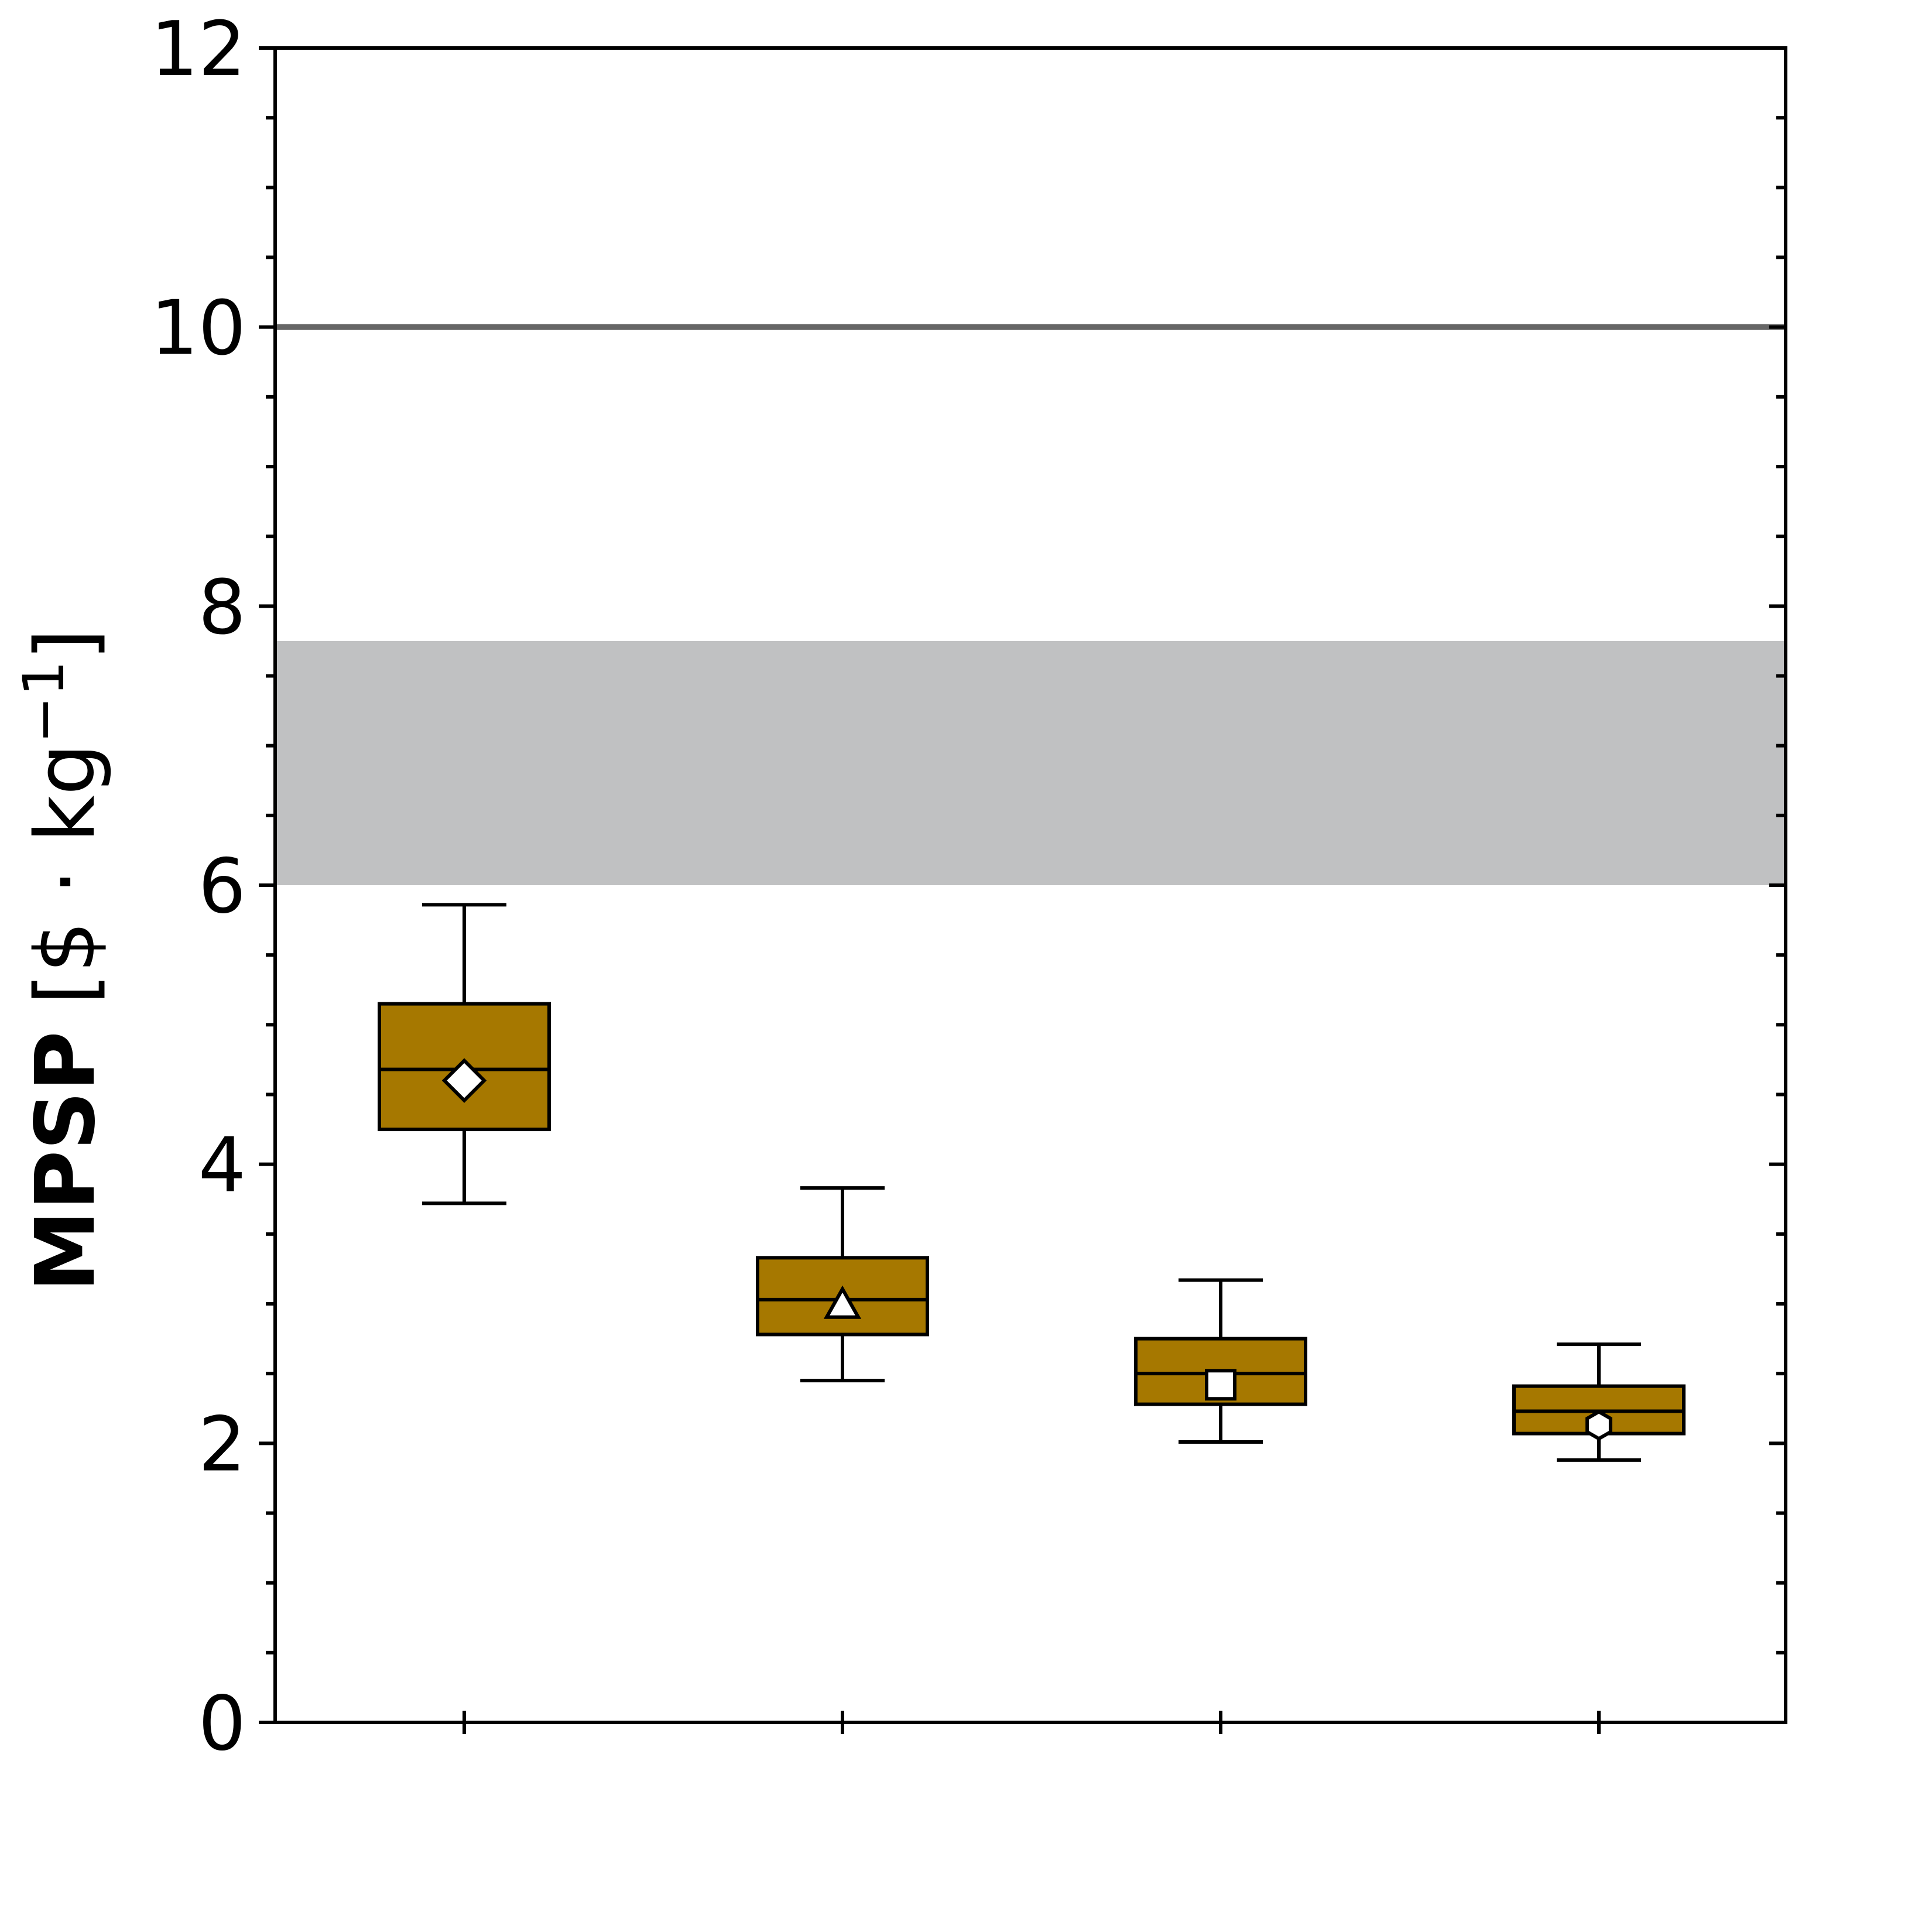 The image size is (1932, 1932). Describe the element at coordinates (222, 1166) in the screenshot. I see `y-tick-label: 4` at that location.